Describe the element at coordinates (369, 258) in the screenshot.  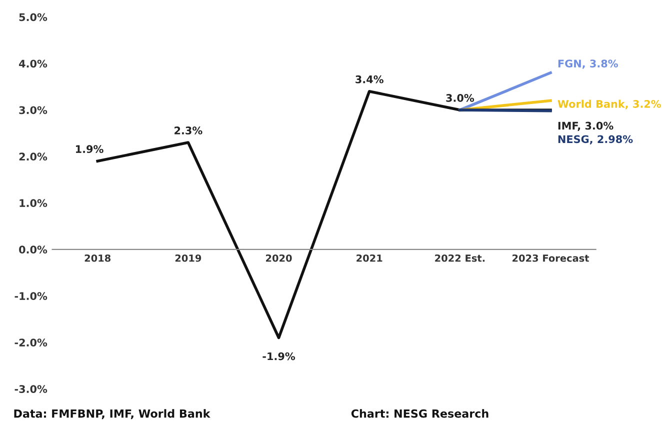
I see `x-tick-label: 2021` at that location.